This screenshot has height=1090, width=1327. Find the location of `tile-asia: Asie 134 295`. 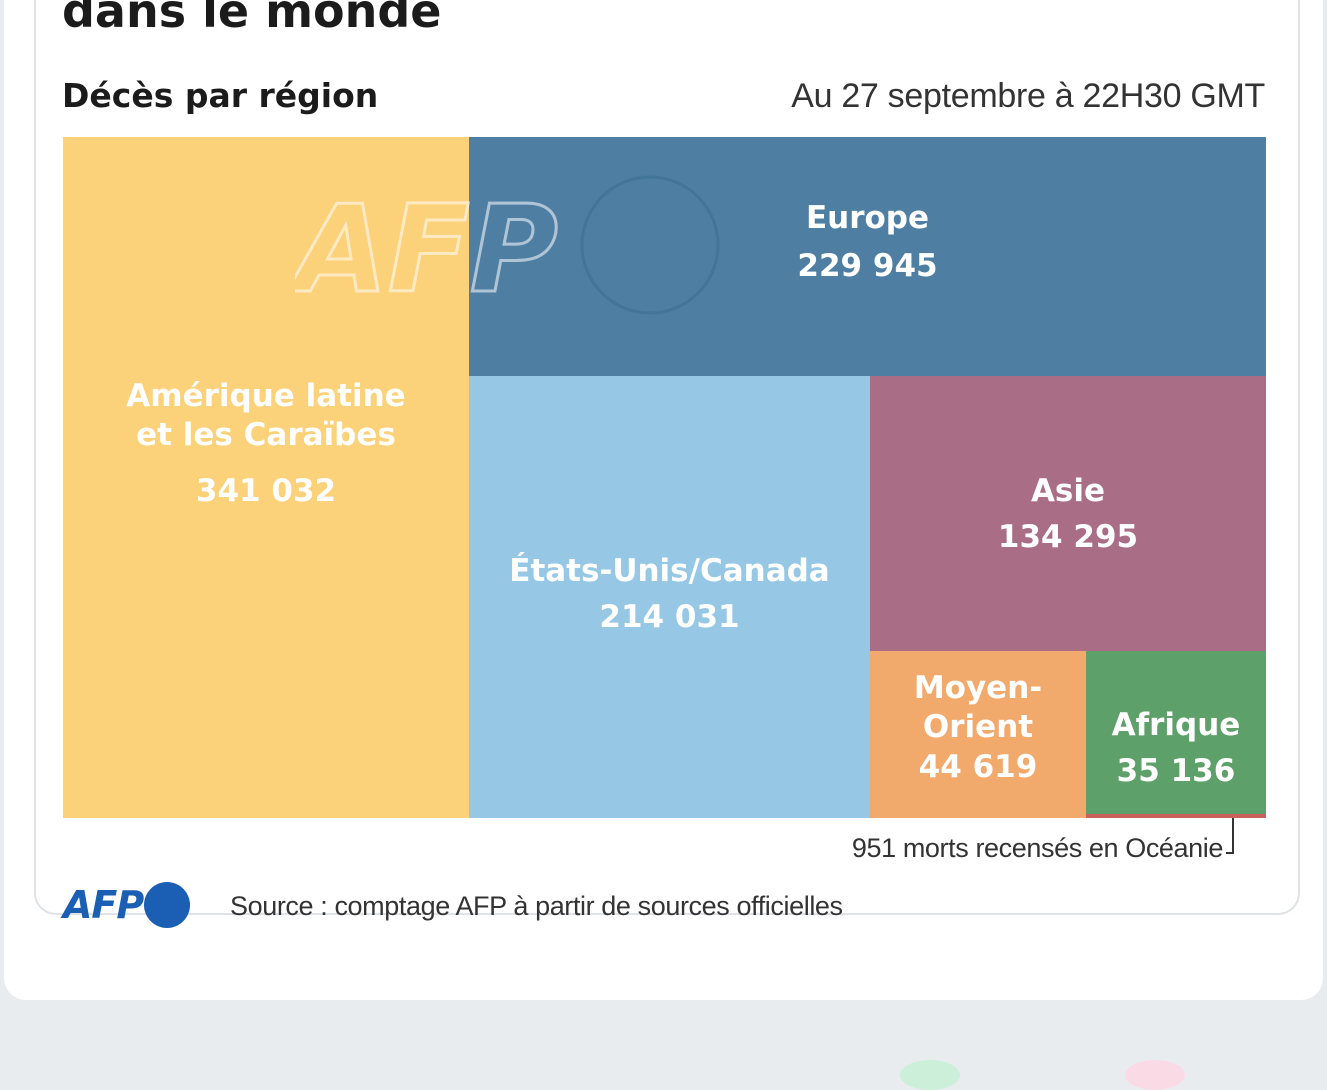

tile-asia: Asie 134 295 is located at coordinates (1068, 513).